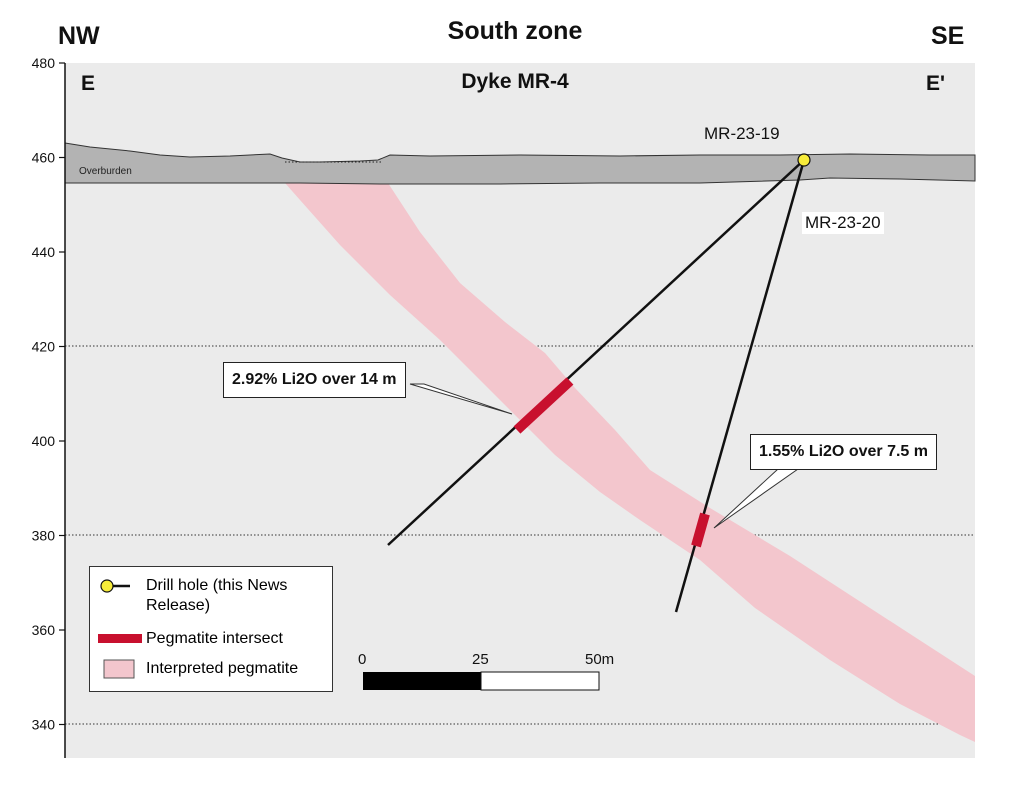 This screenshot has height=812, width=1019. What do you see at coordinates (120, 629) in the screenshot?
I see `legend-symbols` at bounding box center [120, 629].